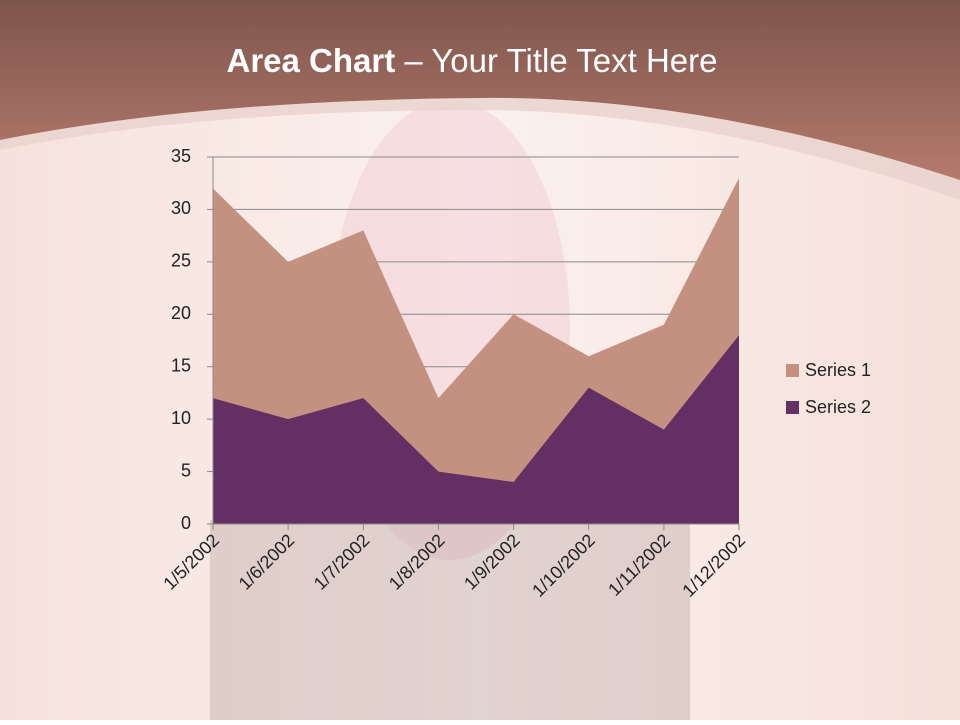 The image size is (960, 725). I want to click on y-tick-label: 15, so click(181, 365).